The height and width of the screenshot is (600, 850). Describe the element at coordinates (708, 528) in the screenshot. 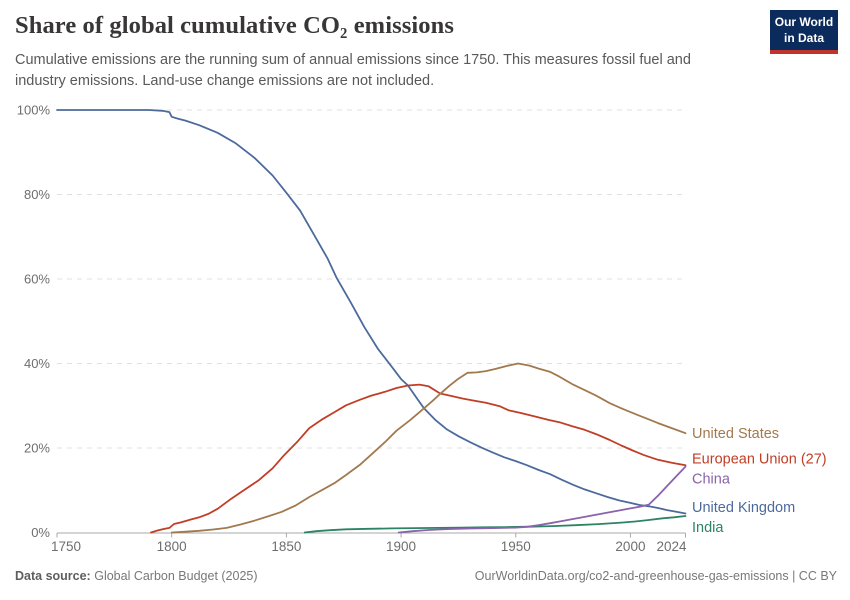

I see `series-label-india: India` at that location.